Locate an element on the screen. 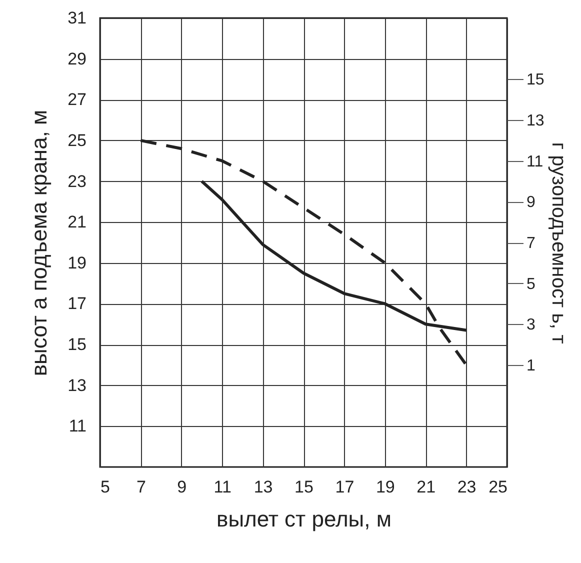 The width and height of the screenshot is (581, 563). x-tick-label: 11 is located at coordinates (223, 487).